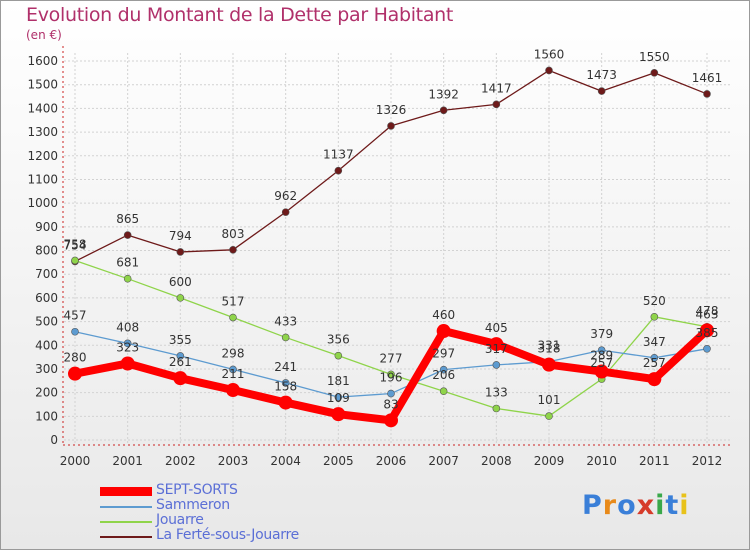 Image resolution: width=750 pixels, height=550 pixels. Describe the element at coordinates (42, 156) in the screenshot. I see `y-tick-label: 1200` at that location.